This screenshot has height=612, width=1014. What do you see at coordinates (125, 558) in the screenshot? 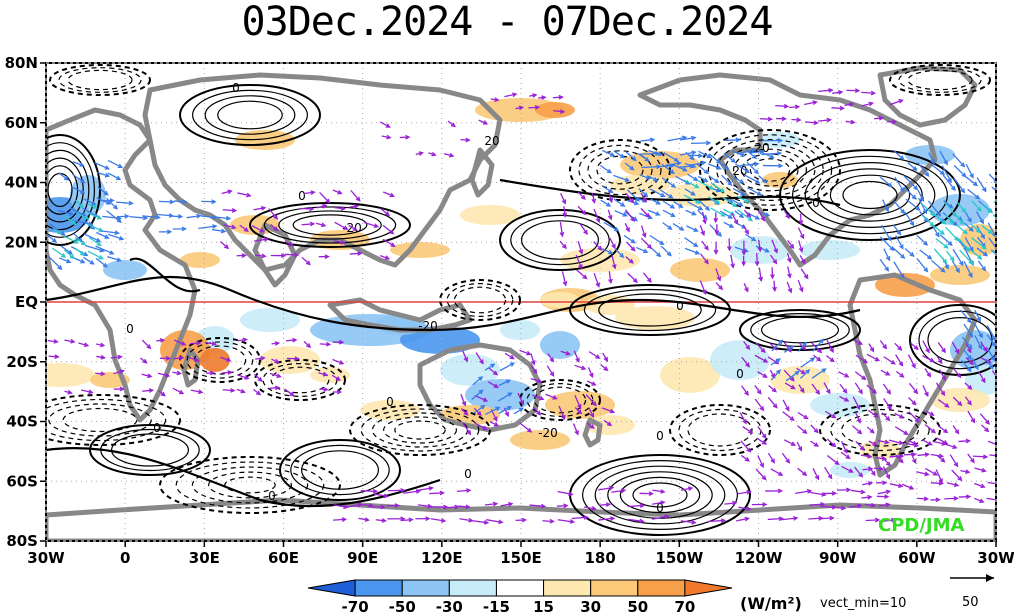
I see `lon-tick-label: 0` at bounding box center [125, 558].